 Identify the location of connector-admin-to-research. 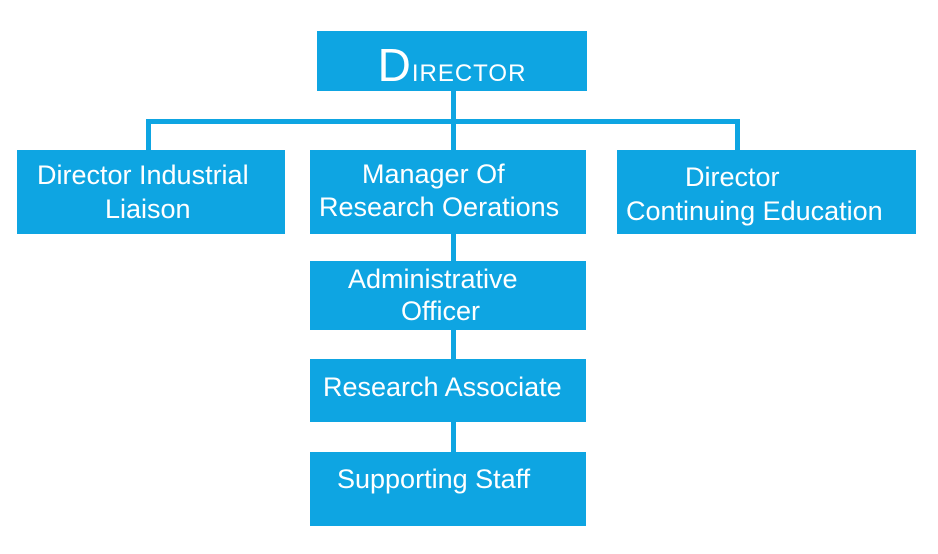
(453, 344).